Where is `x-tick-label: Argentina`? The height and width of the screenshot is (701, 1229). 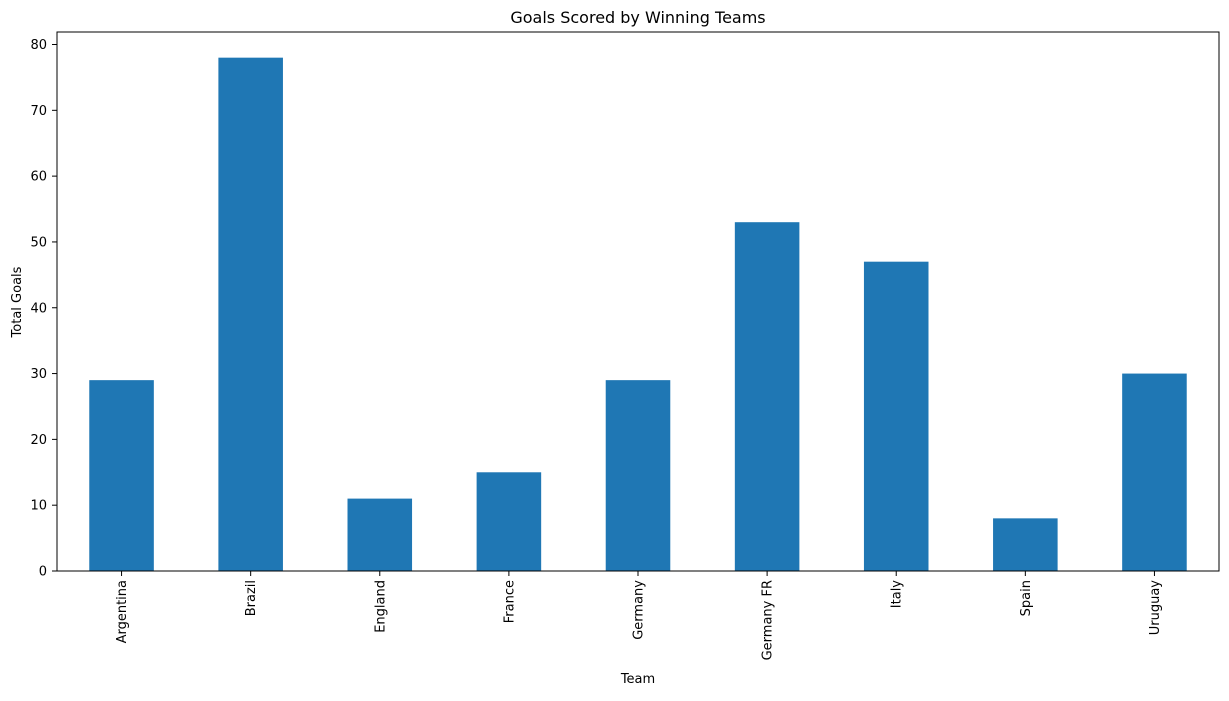
x-tick-label: Argentina is located at coordinates (122, 611).